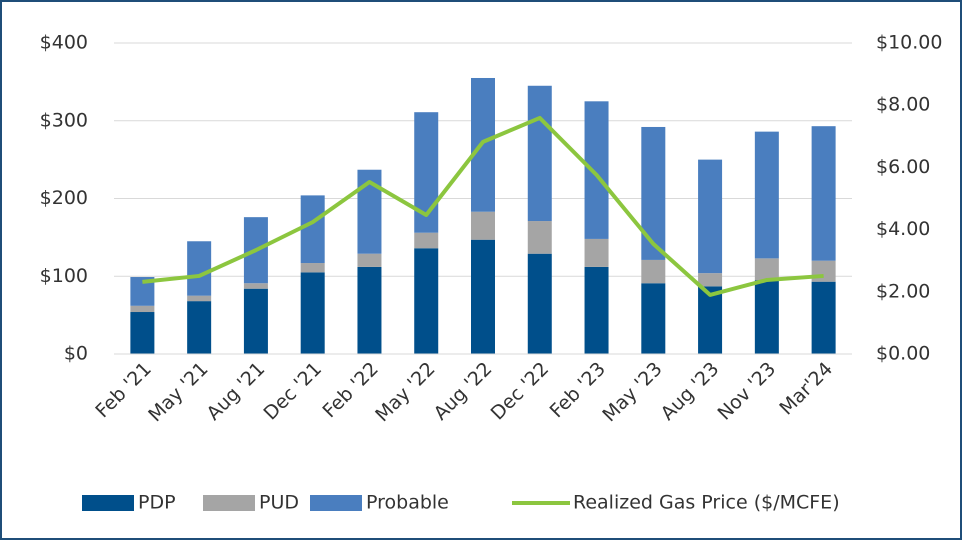 The image size is (963, 541). What do you see at coordinates (903, 105) in the screenshot?
I see `y2-tick-label: $8.00` at bounding box center [903, 105].